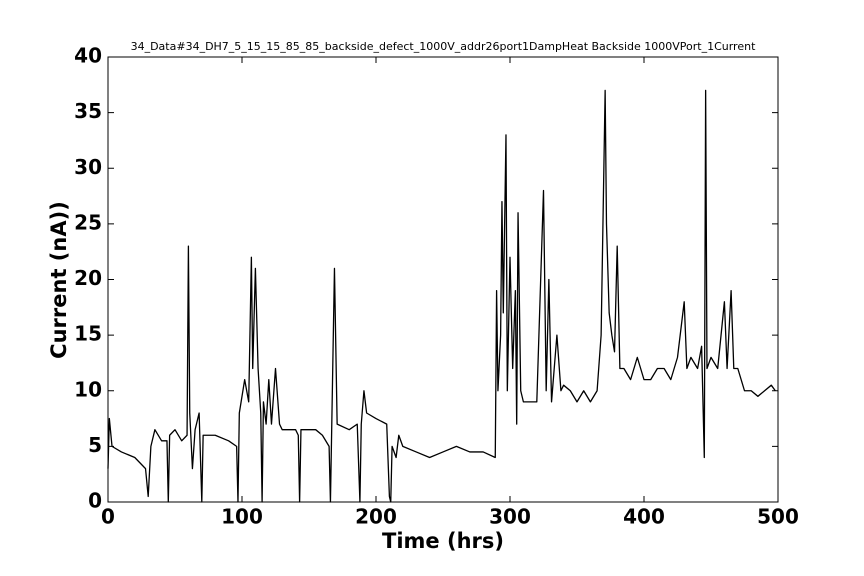 The height and width of the screenshot is (576, 864). Describe the element at coordinates (443, 541) in the screenshot. I see `x-axis-label: Time (hrs)` at that location.